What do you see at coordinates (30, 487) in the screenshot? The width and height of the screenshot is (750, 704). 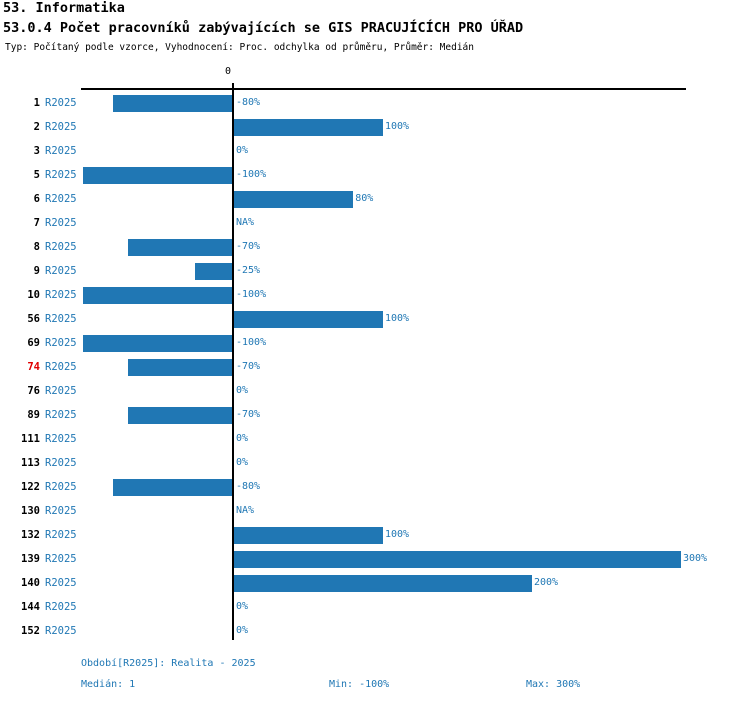 I see `row-index: 122` at bounding box center [30, 487].